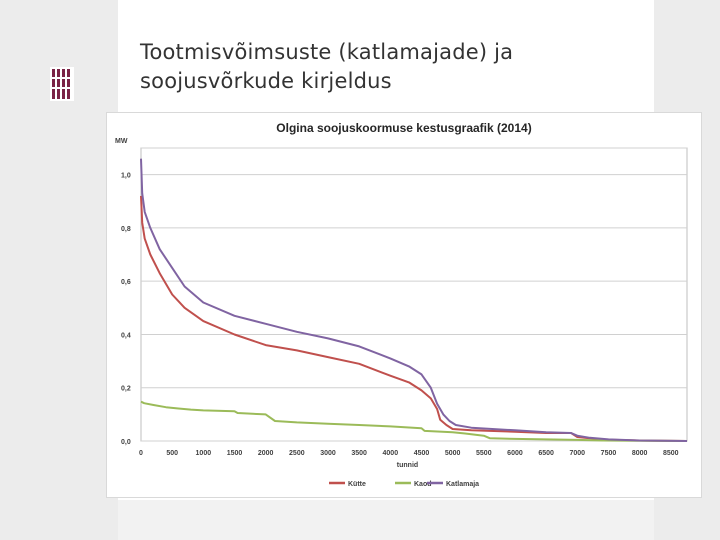  I want to click on x-tick-label: 1000, so click(204, 453).